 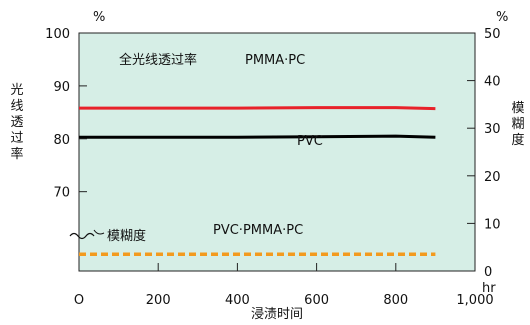 I want to click on right-tick-label: 10, so click(x=492, y=224).